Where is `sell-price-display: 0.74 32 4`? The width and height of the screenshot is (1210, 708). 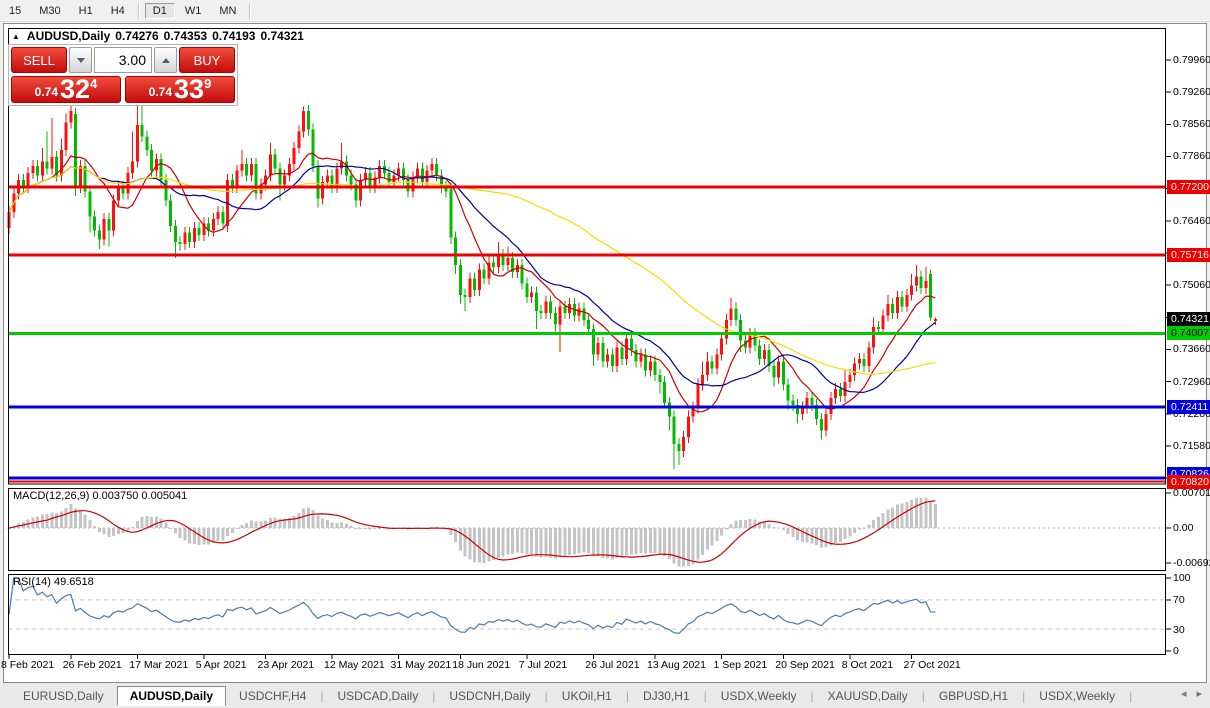 sell-price-display: 0.74 32 4 is located at coordinates (66, 89).